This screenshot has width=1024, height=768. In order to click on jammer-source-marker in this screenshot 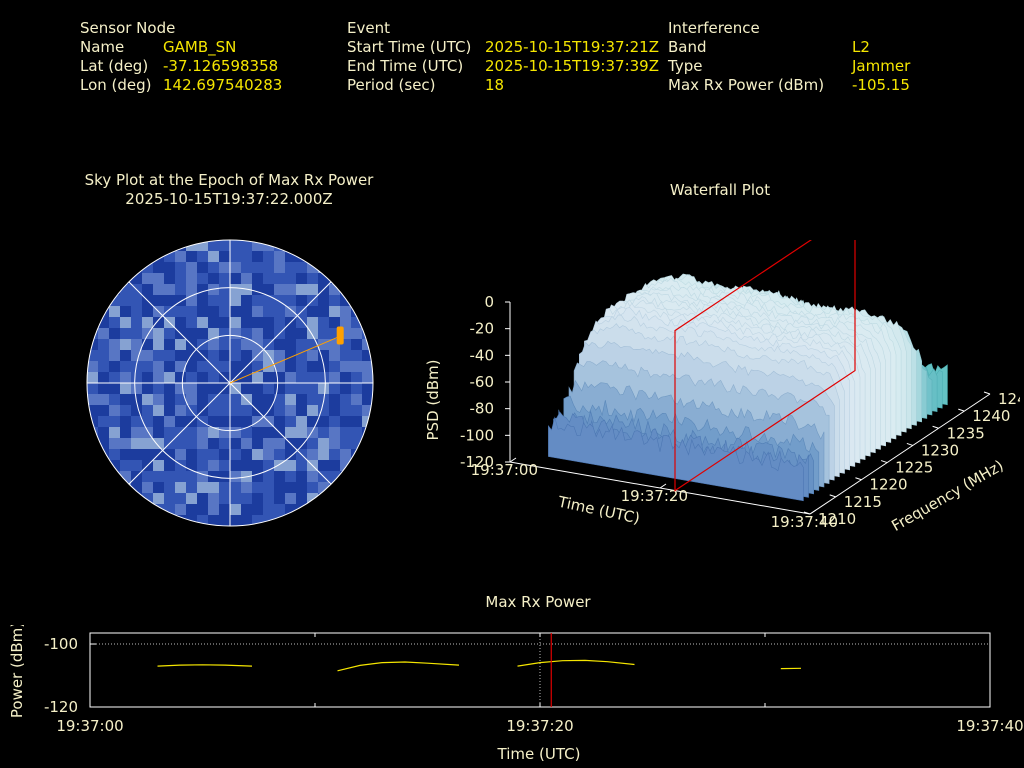, I will do `click(340, 335)`.